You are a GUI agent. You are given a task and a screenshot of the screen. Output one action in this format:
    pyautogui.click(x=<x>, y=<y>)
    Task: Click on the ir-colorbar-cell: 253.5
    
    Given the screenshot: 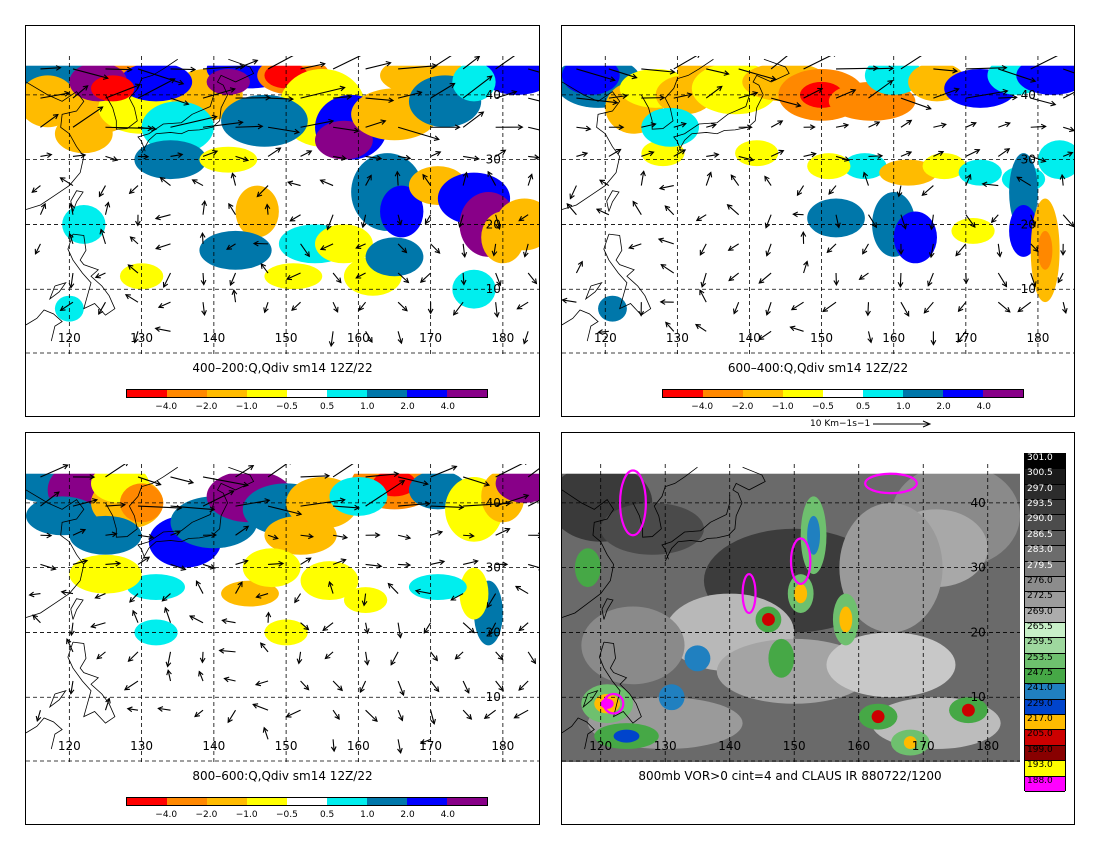 What is the action you would take?
    pyautogui.click(x=1045, y=661)
    